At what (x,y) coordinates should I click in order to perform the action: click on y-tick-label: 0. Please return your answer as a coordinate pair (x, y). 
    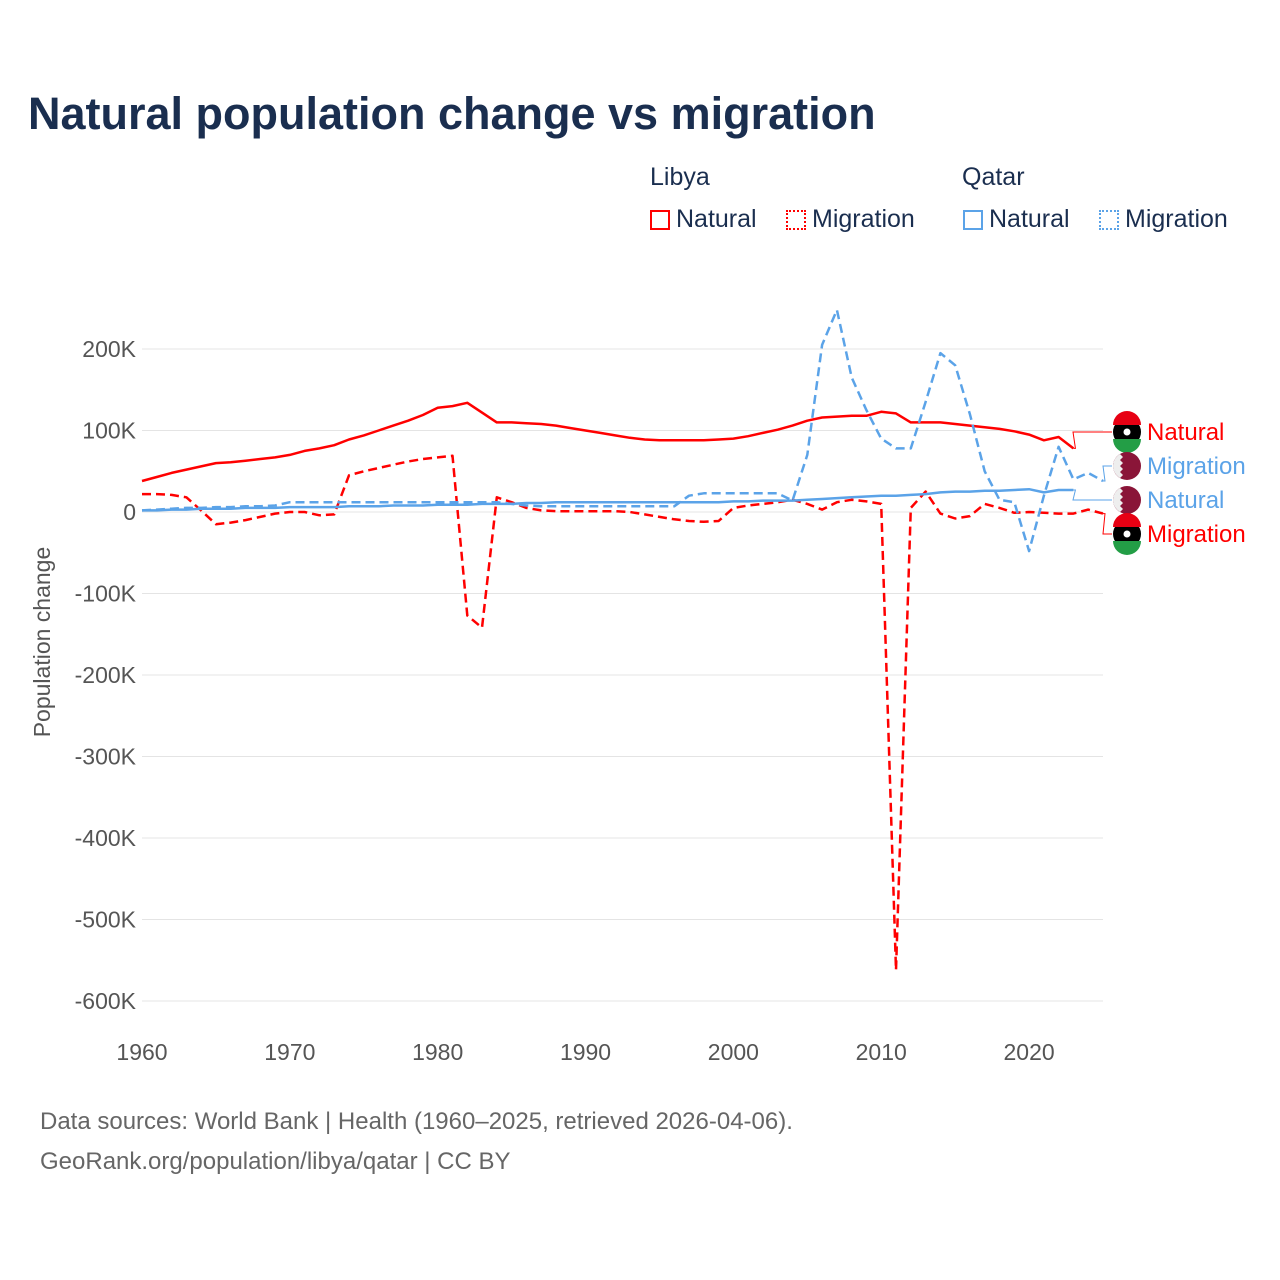
    Looking at the image, I should click on (129, 512).